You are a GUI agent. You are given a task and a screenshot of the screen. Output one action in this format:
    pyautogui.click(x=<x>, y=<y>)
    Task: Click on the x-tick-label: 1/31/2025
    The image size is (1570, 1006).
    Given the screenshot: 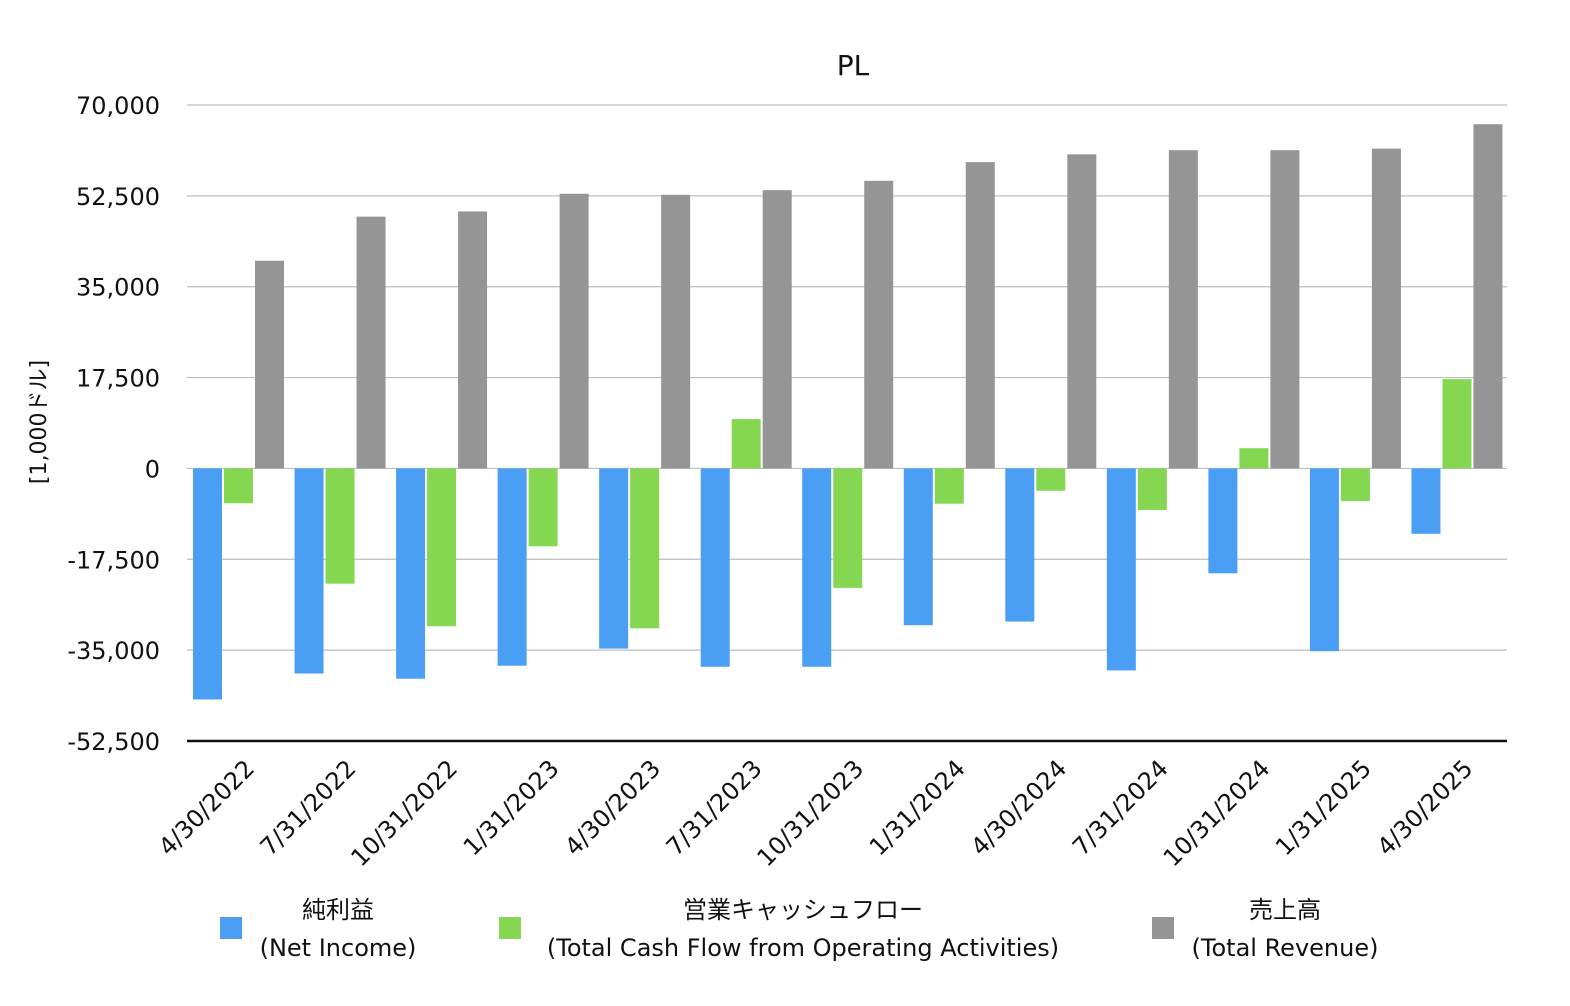 What is the action you would take?
    pyautogui.click(x=1323, y=807)
    